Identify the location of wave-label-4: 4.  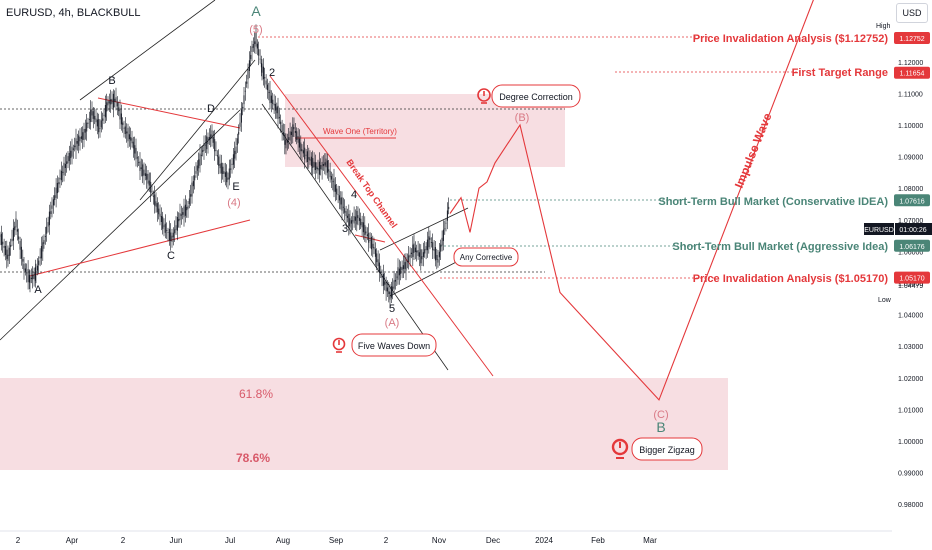
(354, 195).